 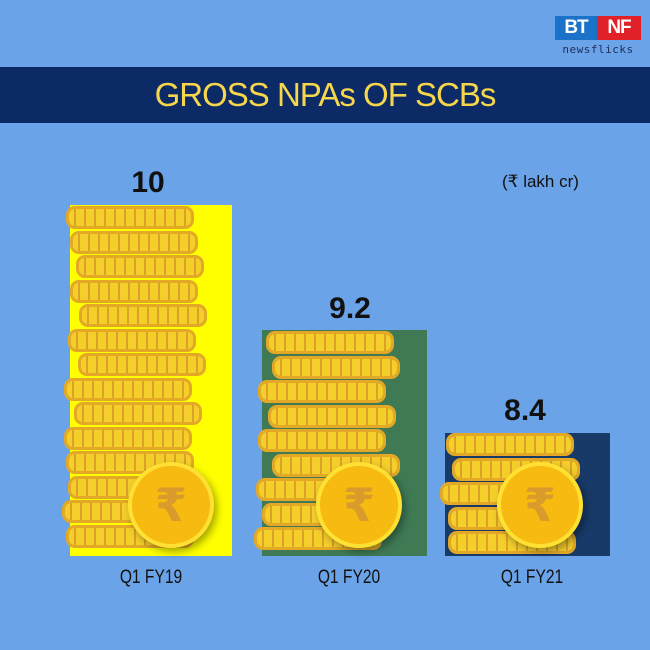 I want to click on logo-bt: BT, so click(x=576, y=28).